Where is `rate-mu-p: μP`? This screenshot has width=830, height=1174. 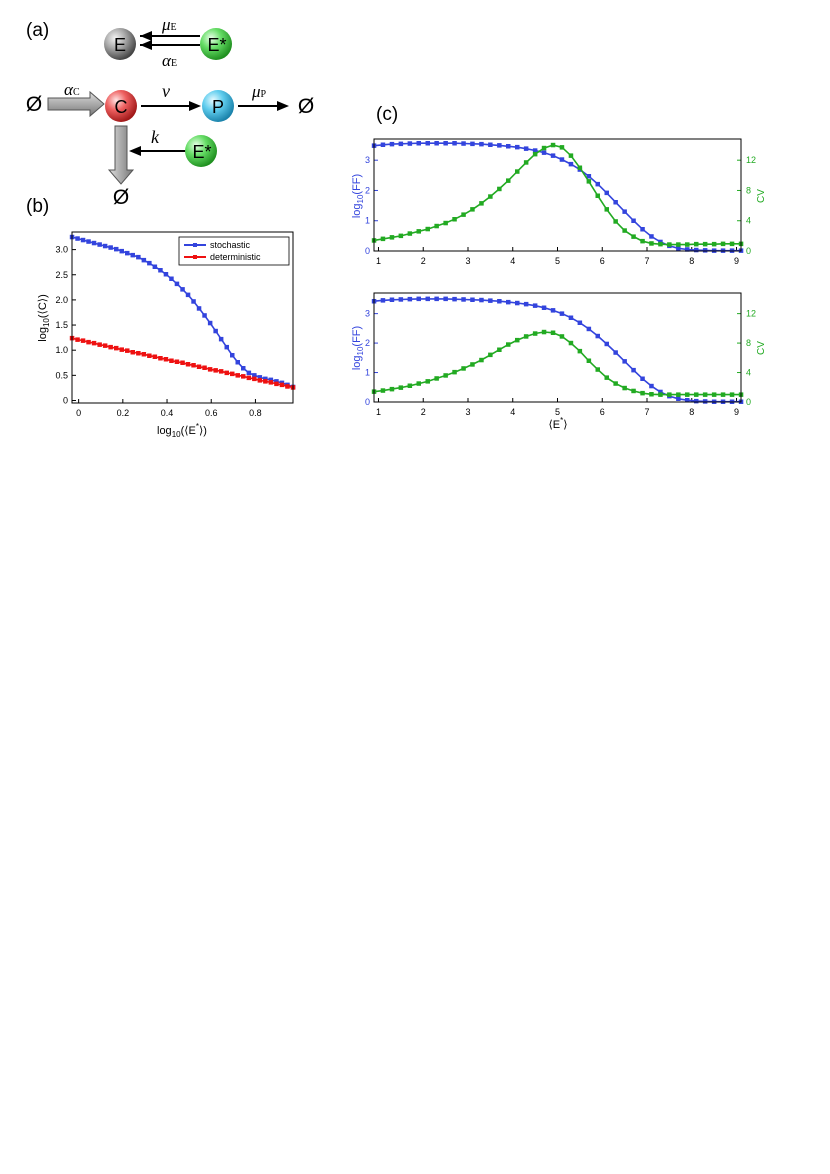
rate-mu-p: μP is located at coordinates (259, 91).